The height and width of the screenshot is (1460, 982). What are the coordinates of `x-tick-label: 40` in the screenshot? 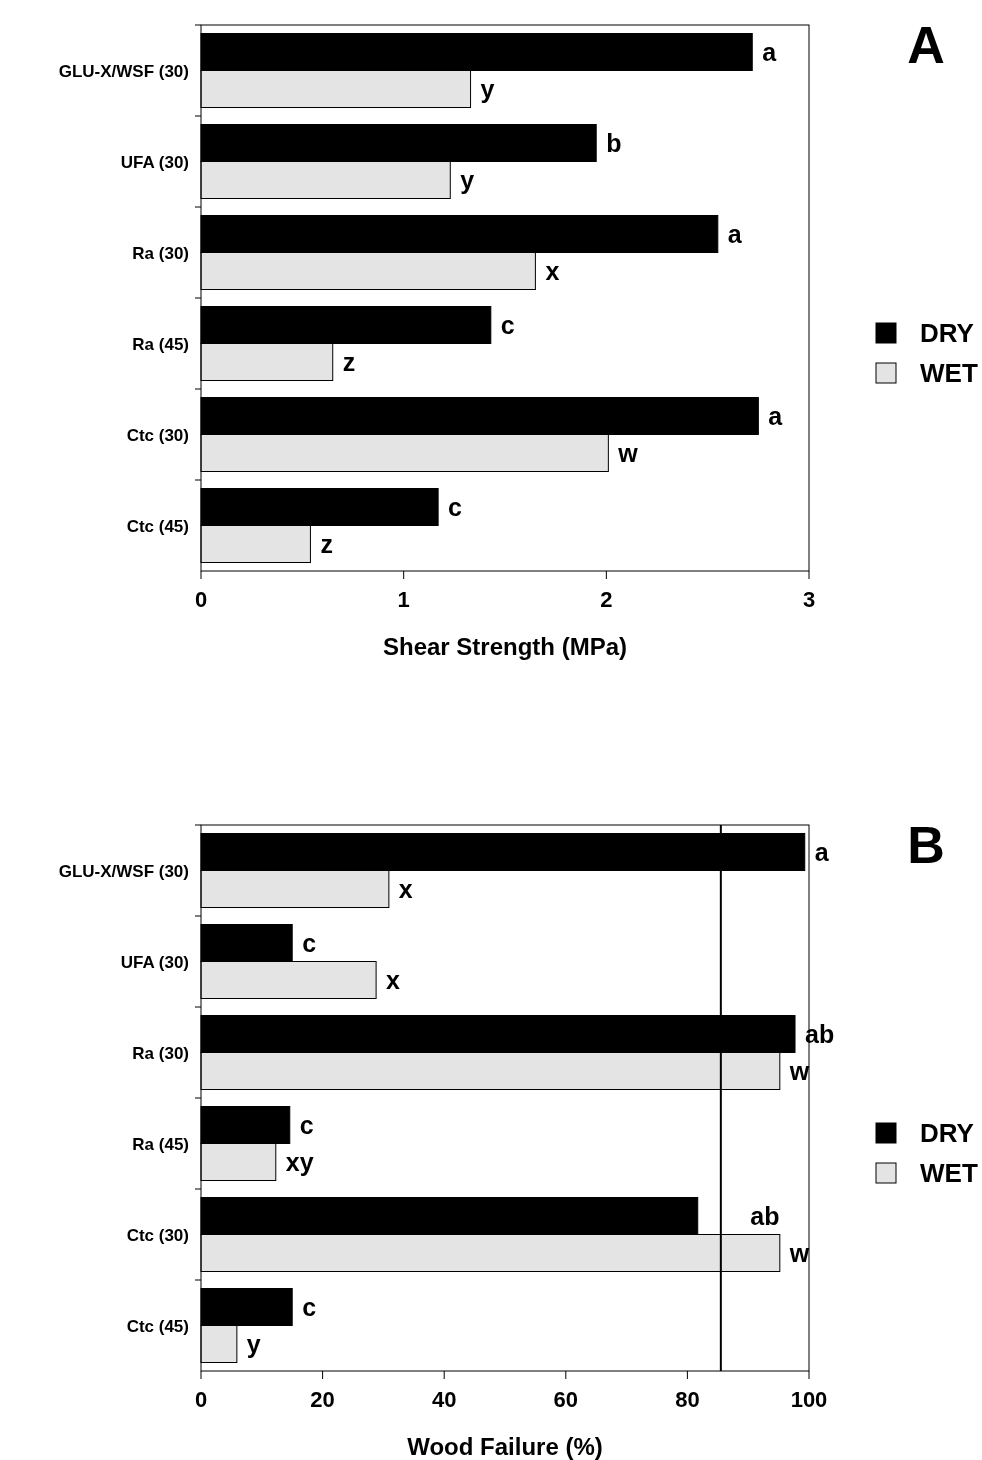 It's located at (444, 1399).